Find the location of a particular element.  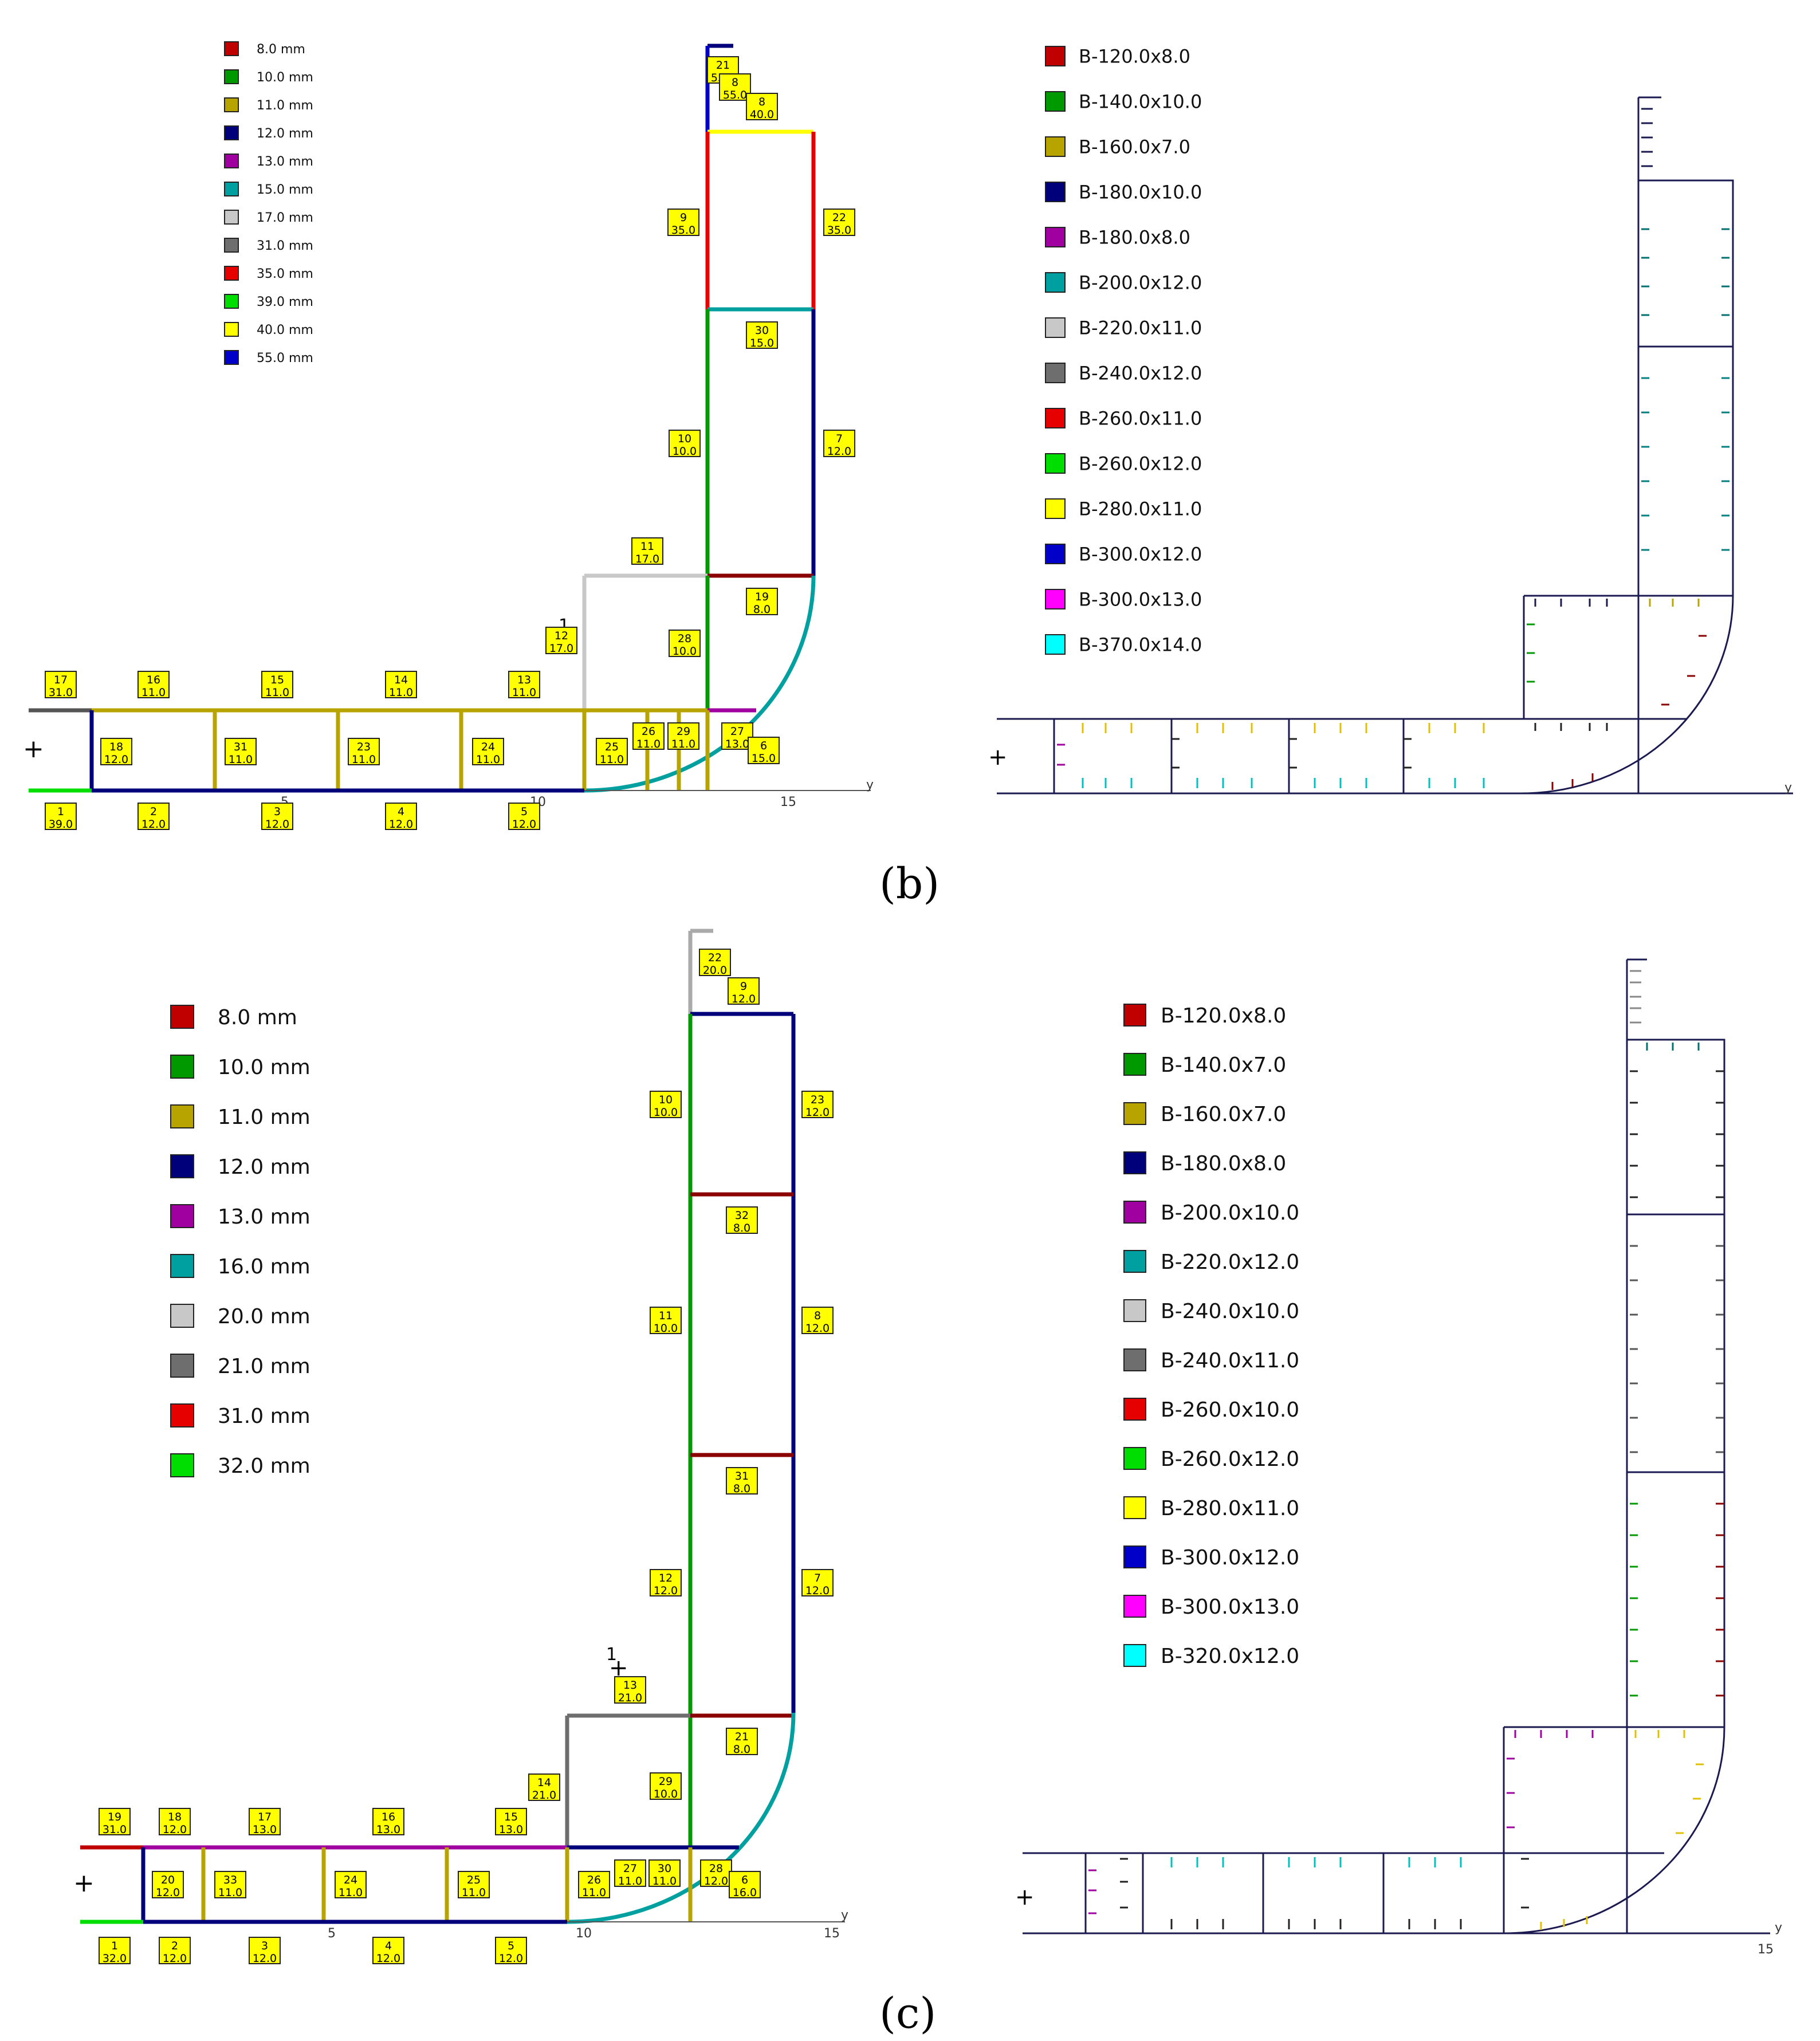

plate-id: 18 is located at coordinates (116, 747).